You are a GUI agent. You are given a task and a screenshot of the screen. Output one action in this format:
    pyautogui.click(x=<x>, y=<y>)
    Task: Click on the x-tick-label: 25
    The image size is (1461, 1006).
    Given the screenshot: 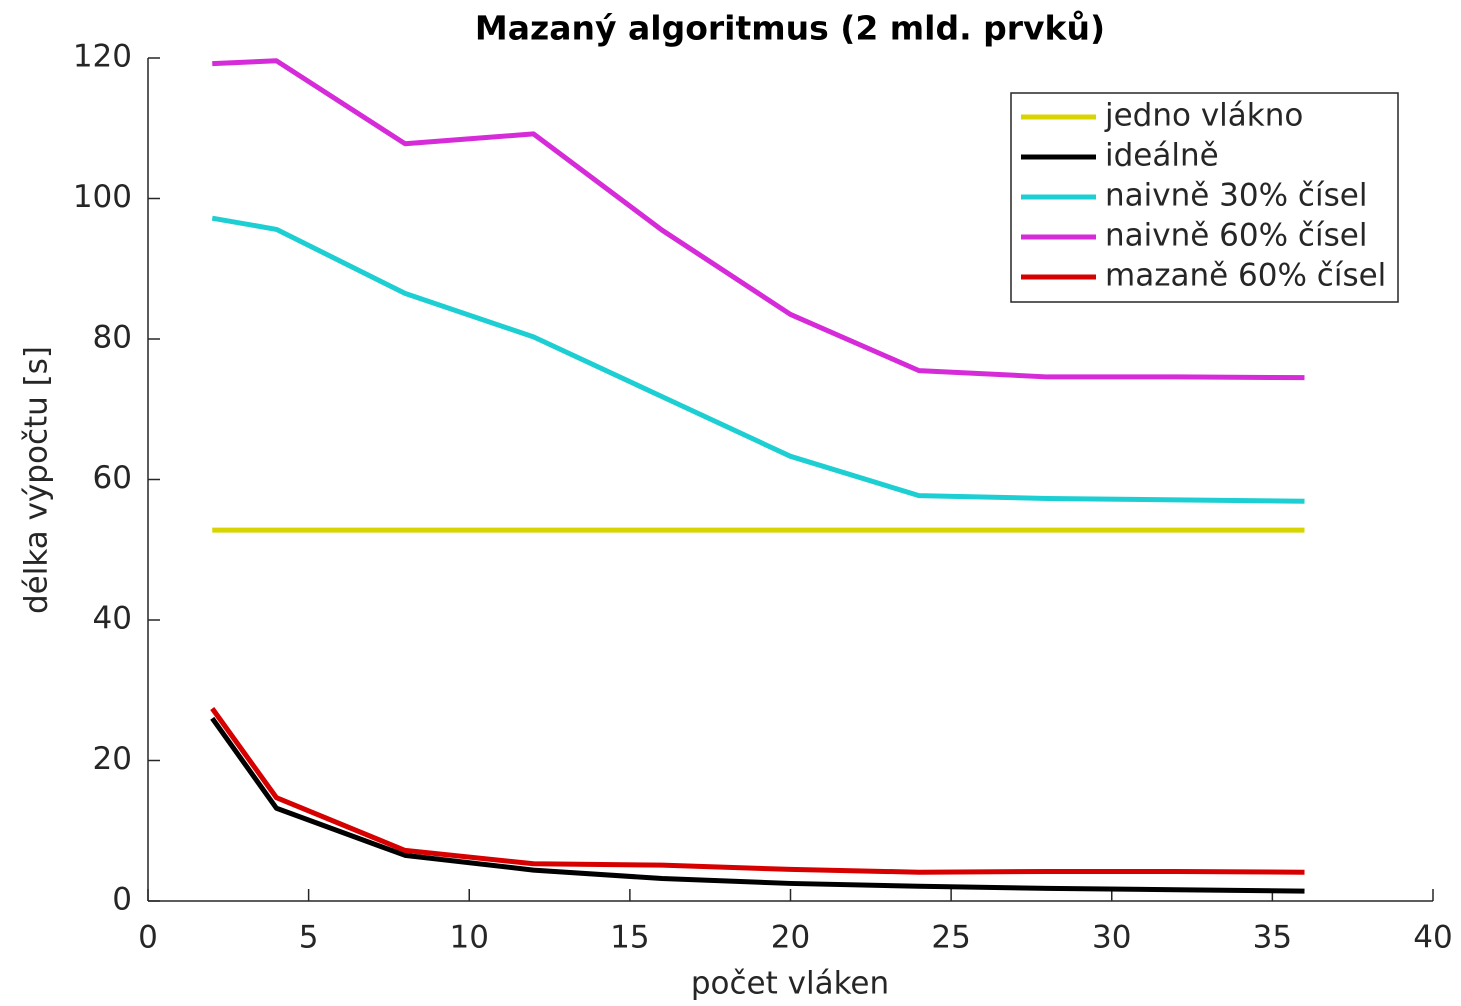 What is the action you would take?
    pyautogui.click(x=950, y=938)
    